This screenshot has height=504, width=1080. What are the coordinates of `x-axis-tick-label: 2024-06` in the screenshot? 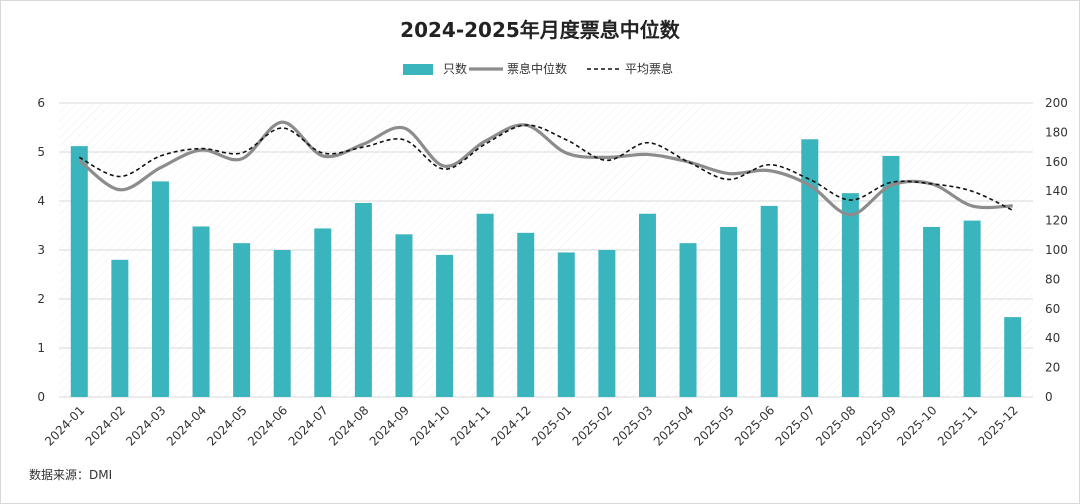 It's located at (267, 425).